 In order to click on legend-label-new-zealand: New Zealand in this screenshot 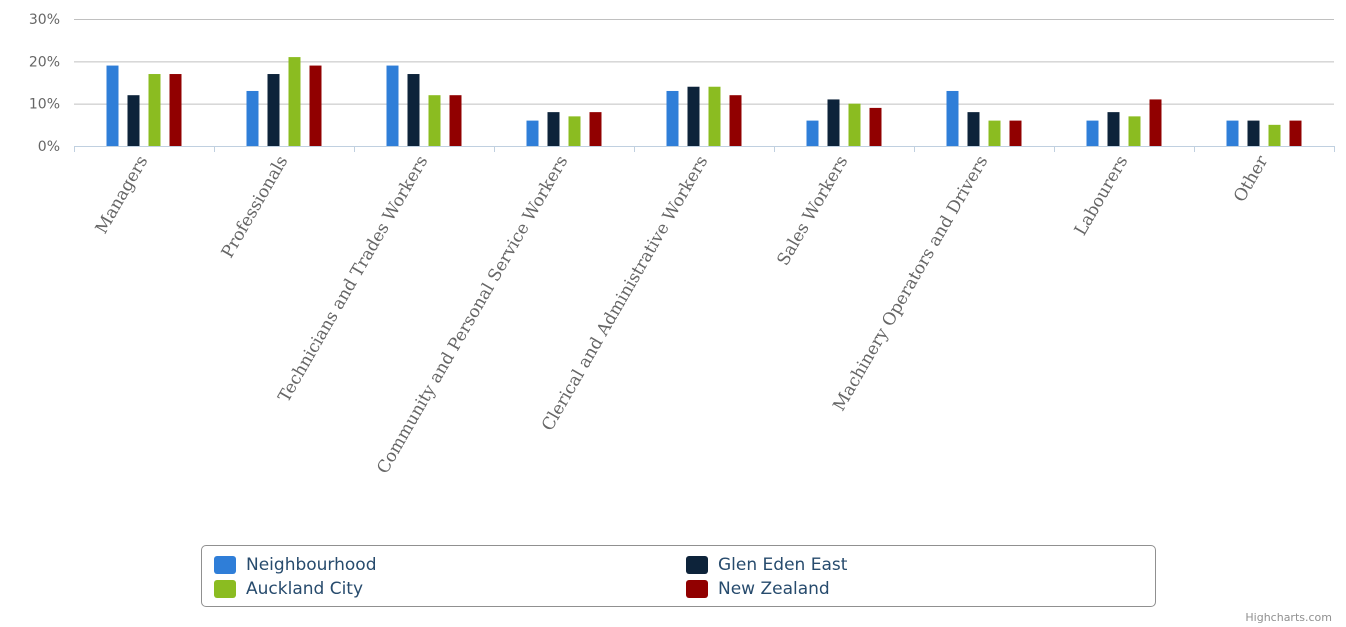, I will do `click(774, 589)`.